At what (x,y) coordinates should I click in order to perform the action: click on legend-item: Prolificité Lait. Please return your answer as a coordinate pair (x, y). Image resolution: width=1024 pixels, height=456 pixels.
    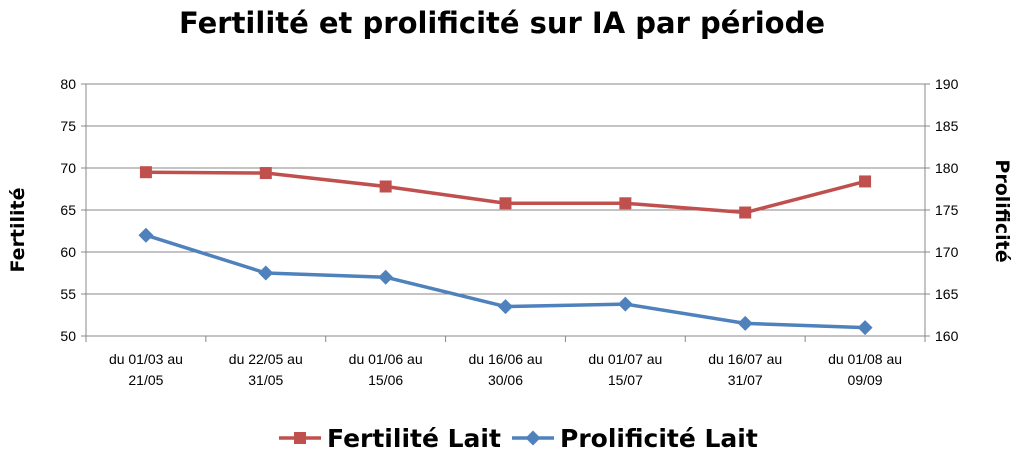
    Looking at the image, I should click on (635, 438).